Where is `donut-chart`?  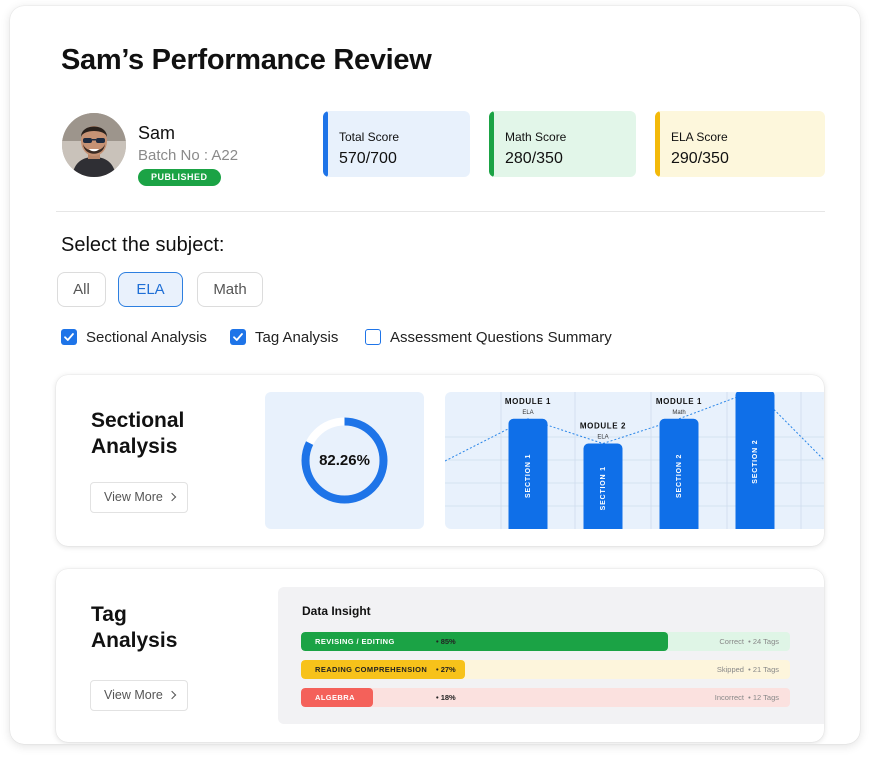
donut-chart is located at coordinates (344, 460).